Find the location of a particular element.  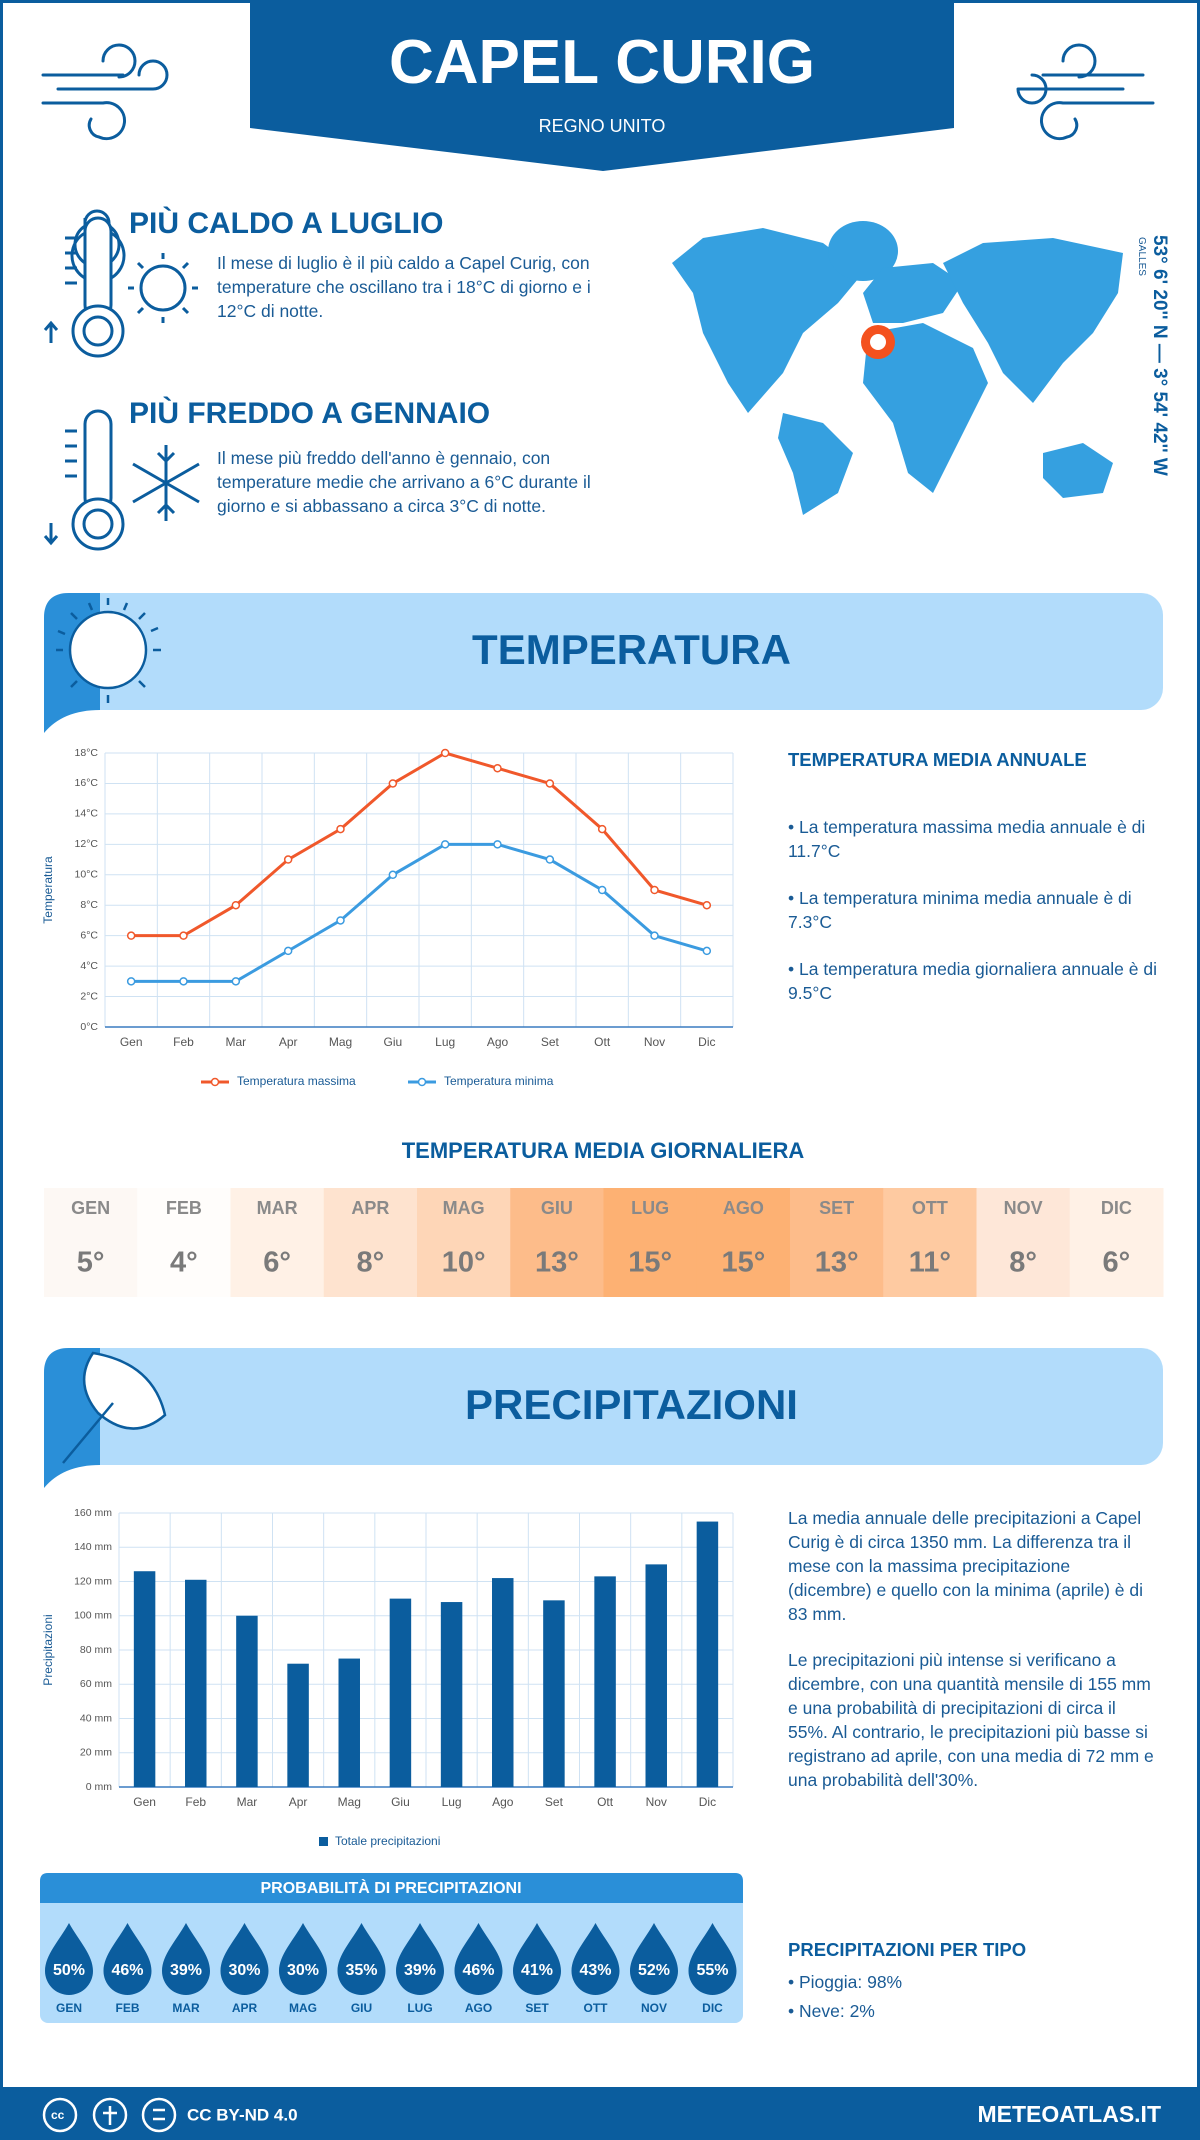

probability-month: APR is located at coordinates (245, 2008).